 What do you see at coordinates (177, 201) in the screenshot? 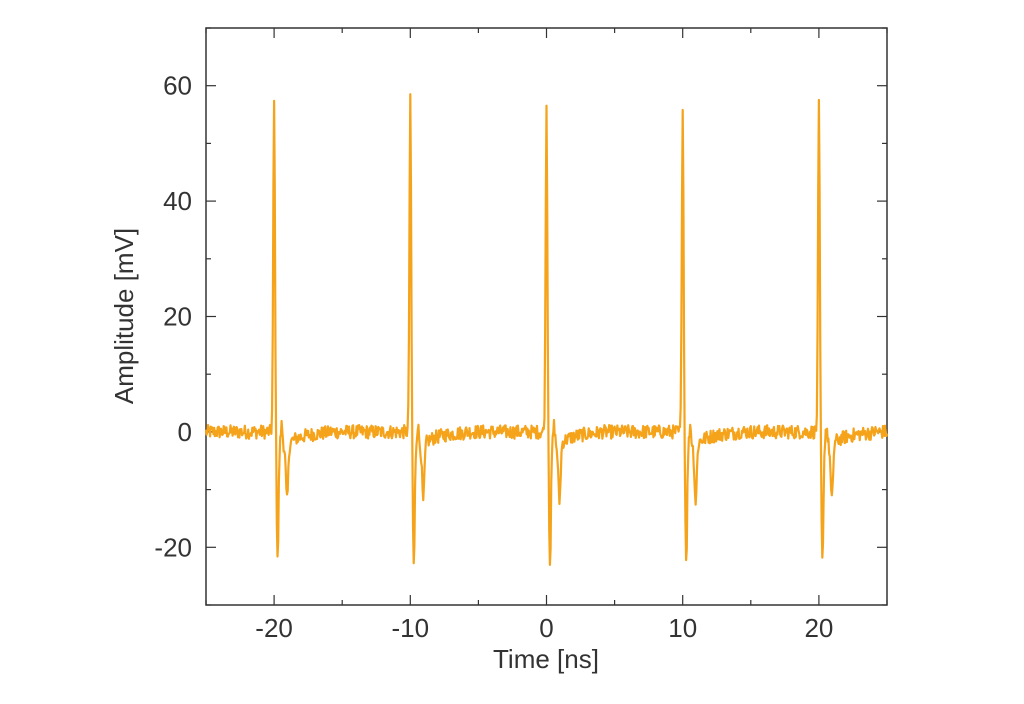
I see `y-tick-label: 40` at bounding box center [177, 201].